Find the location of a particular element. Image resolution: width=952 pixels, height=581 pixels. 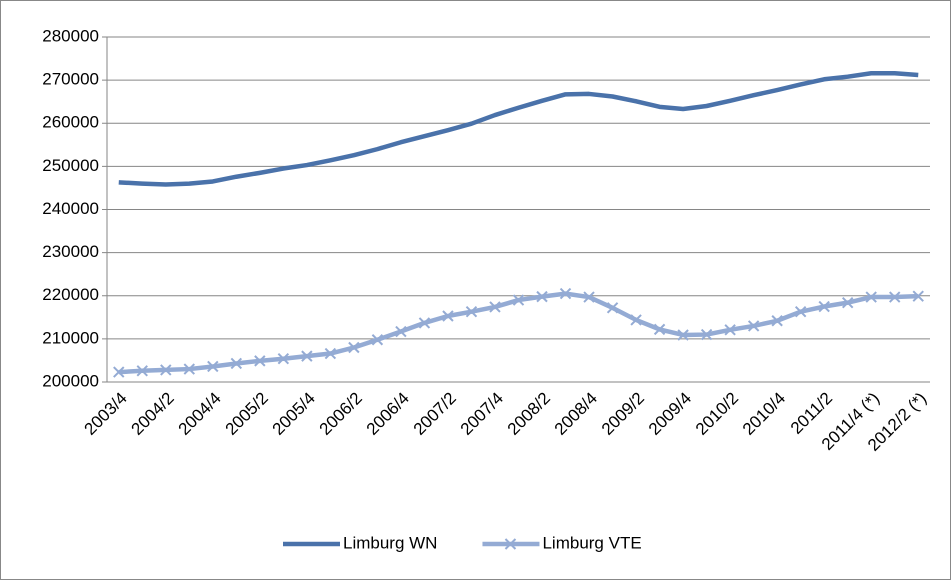

legend-label: Limburg VTE is located at coordinates (591, 542).